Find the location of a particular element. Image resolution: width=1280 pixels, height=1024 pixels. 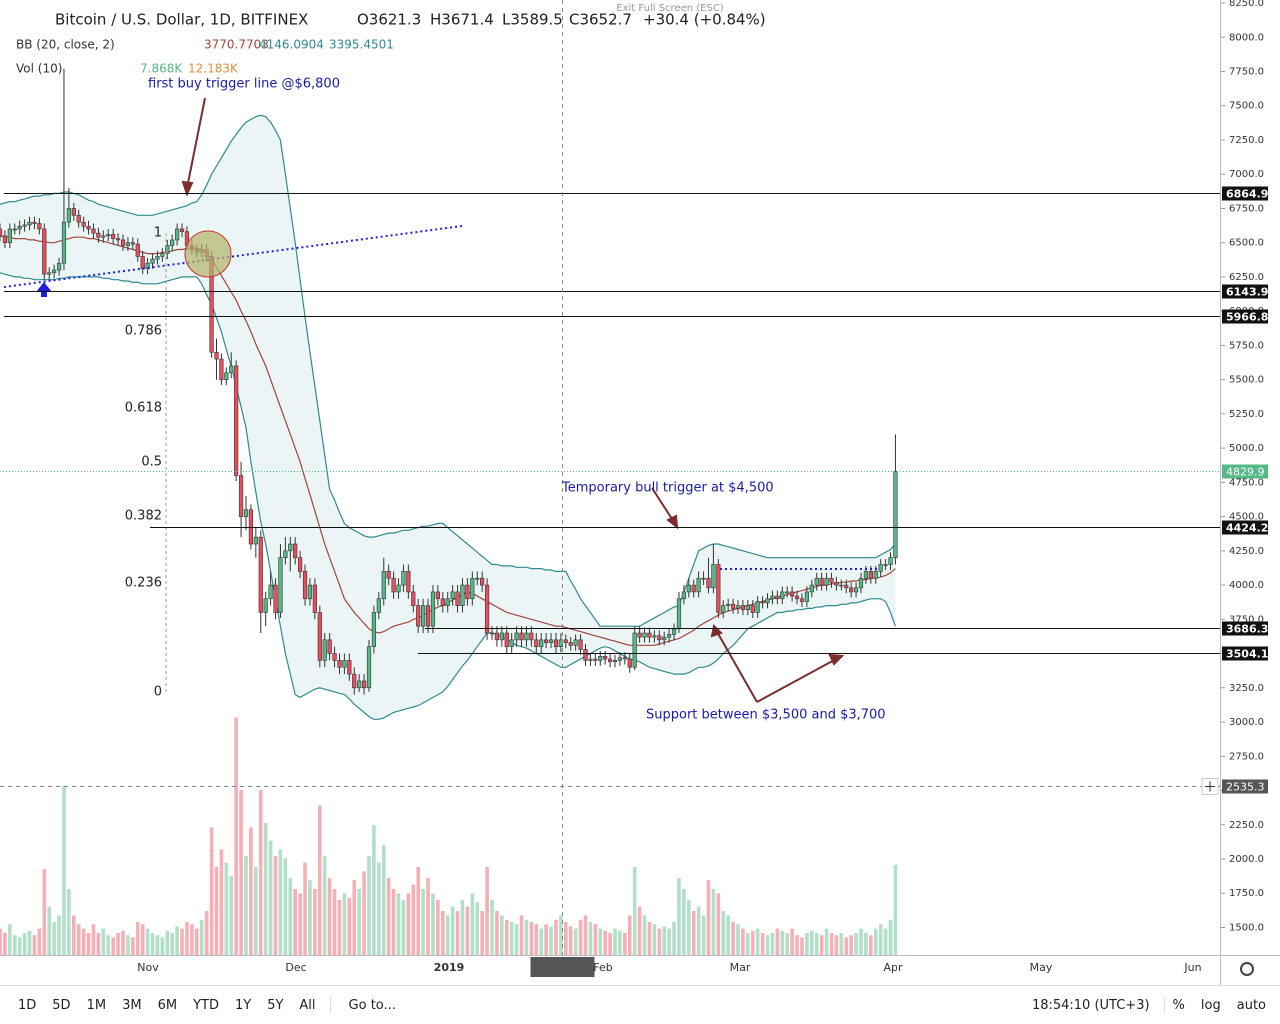

fib-label: 0.618 is located at coordinates (143, 407).